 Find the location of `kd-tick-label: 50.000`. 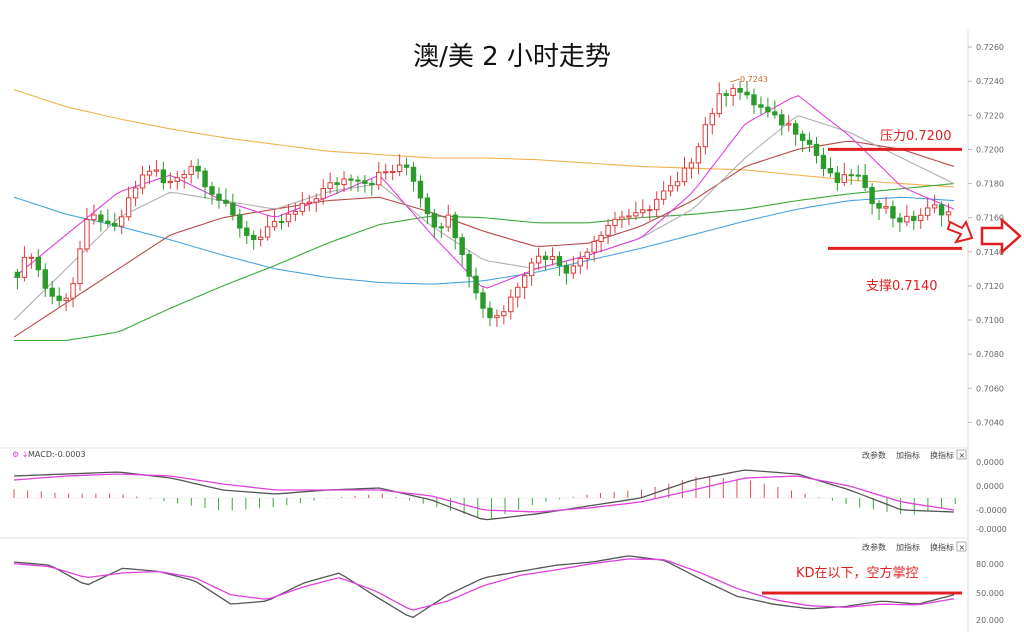

kd-tick-label: 50.000 is located at coordinates (990, 593).